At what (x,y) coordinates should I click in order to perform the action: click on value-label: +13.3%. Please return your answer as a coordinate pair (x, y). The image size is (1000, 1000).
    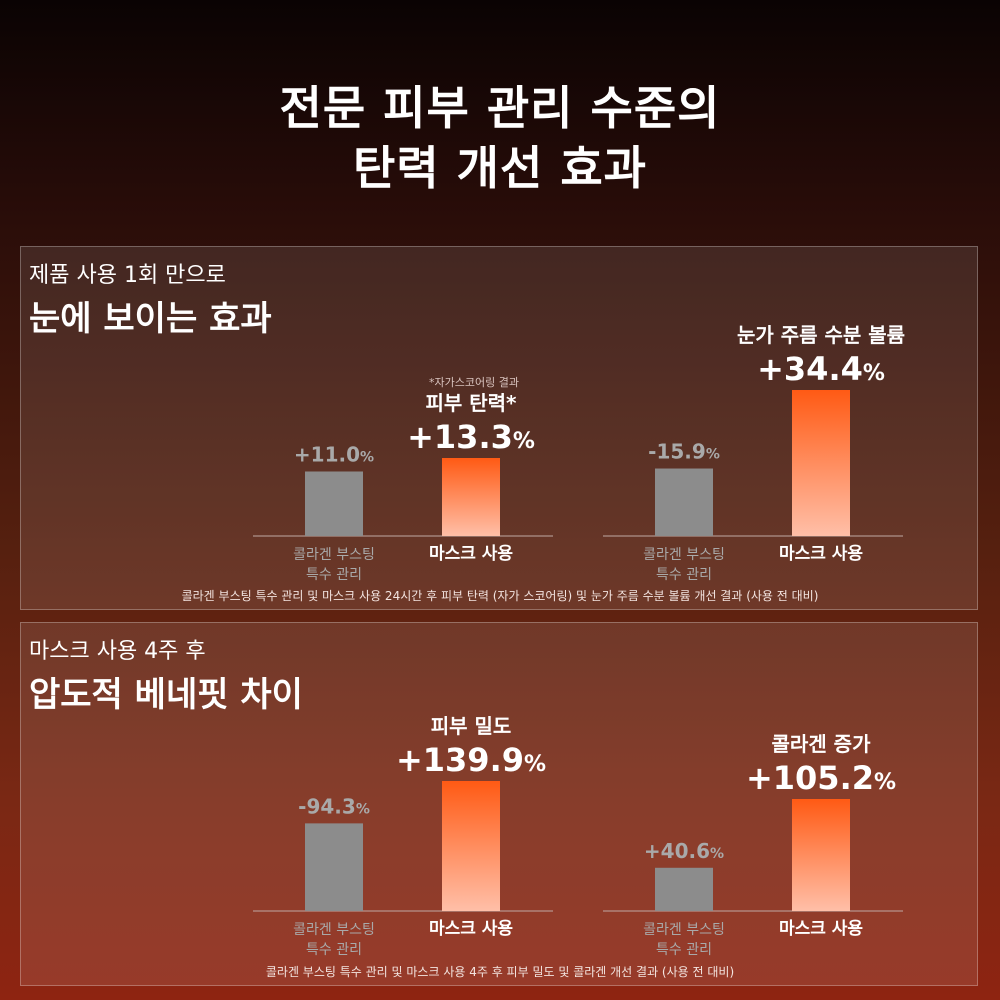
    Looking at the image, I should click on (471, 437).